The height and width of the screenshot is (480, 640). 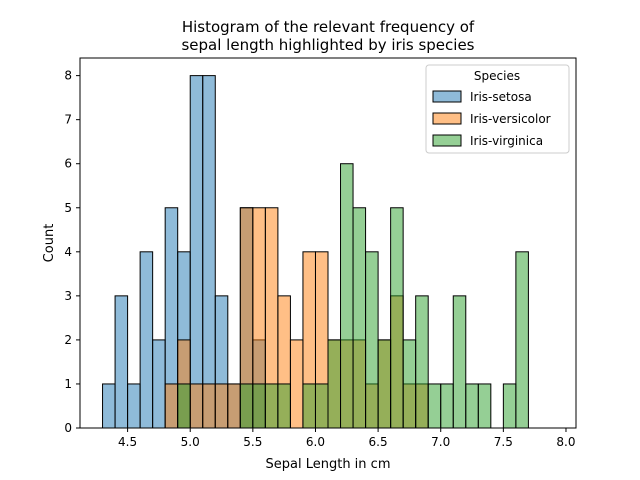 I want to click on chart-title-line-1: Histogram of the relevant frequency of, so click(x=328, y=27).